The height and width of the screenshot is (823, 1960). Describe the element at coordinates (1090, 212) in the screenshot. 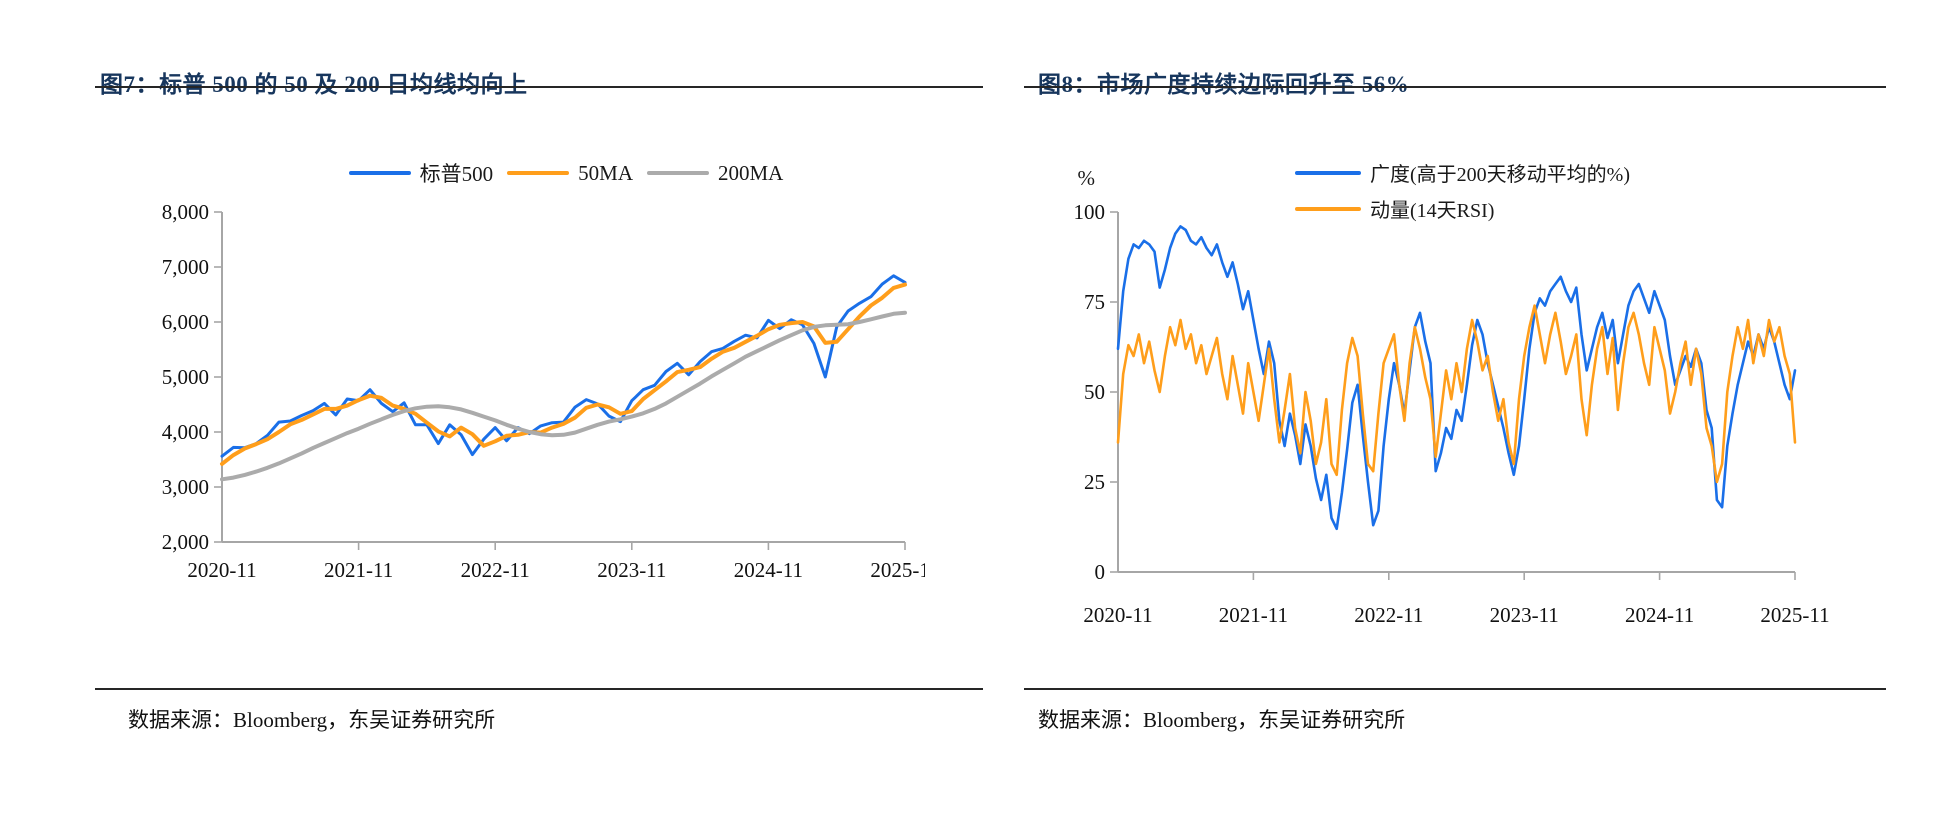

I see `y-tick-label: 100` at that location.